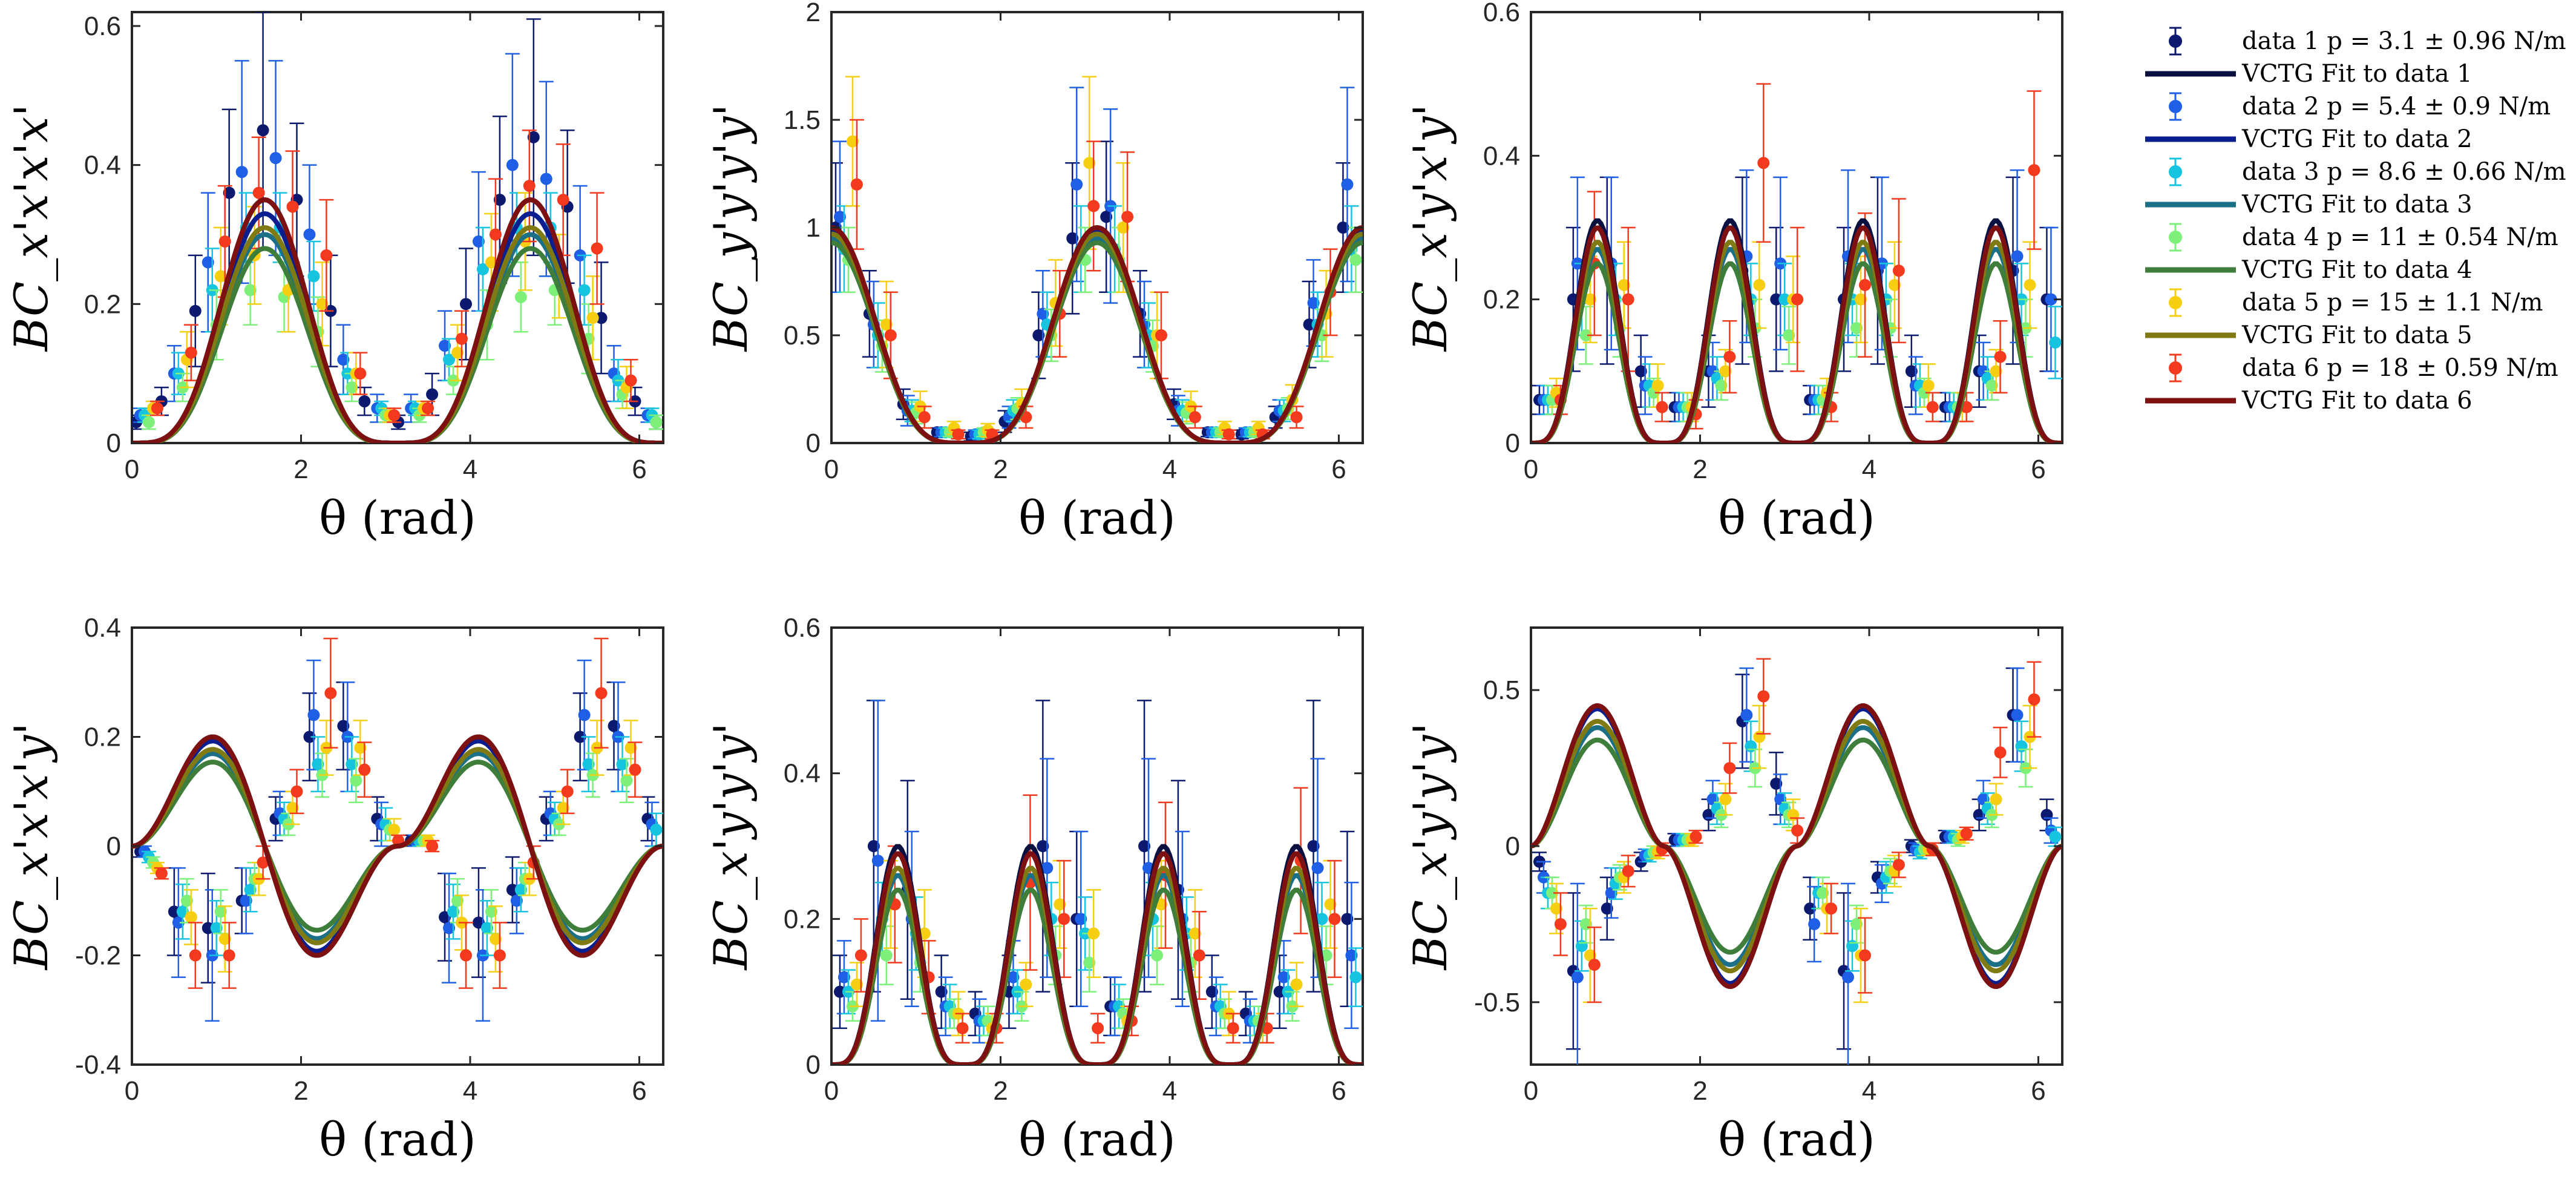 The width and height of the screenshot is (2576, 1179). I want to click on legend-label: VCTG Fit to data 2, so click(2357, 139).